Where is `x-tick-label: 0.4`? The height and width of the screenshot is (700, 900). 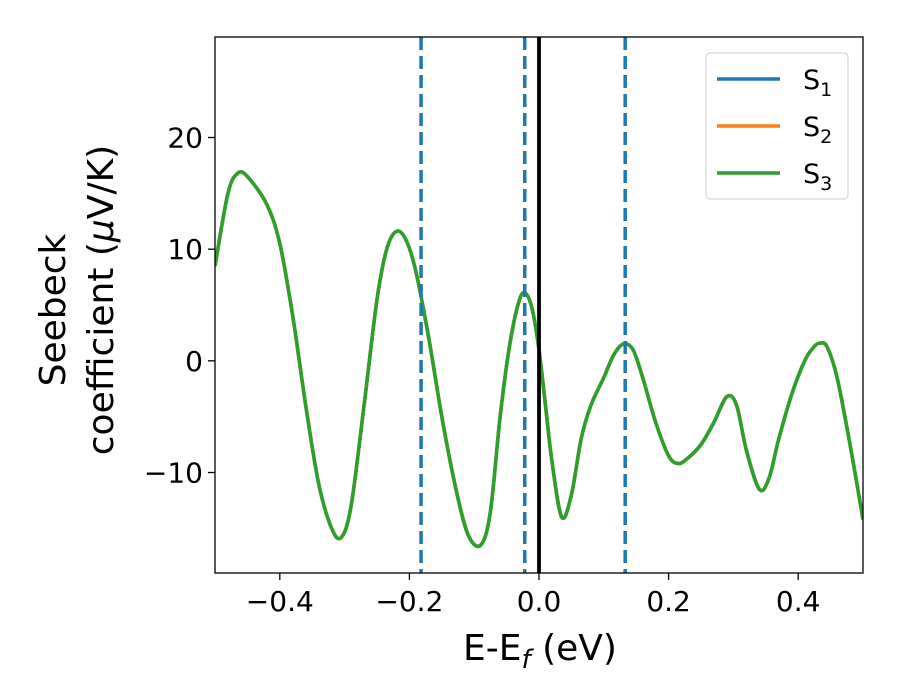 x-tick-label: 0.4 is located at coordinates (798, 601).